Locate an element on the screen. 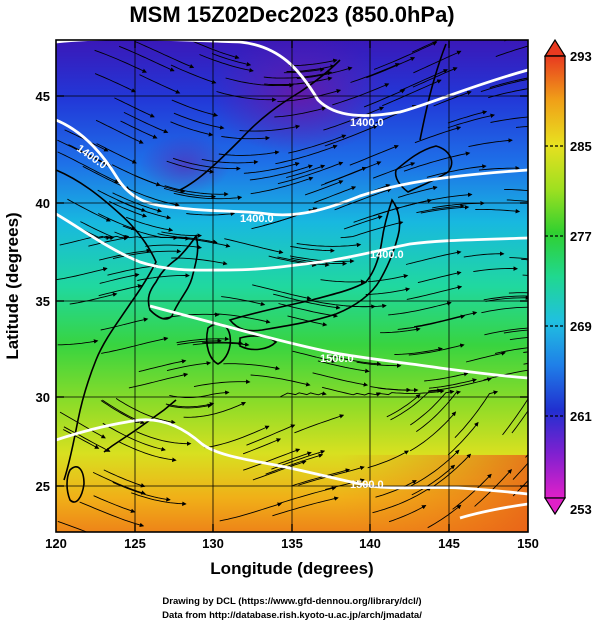 Image resolution: width=599 pixels, height=625 pixels. colorbar-ticks is located at coordinates (555, 236).